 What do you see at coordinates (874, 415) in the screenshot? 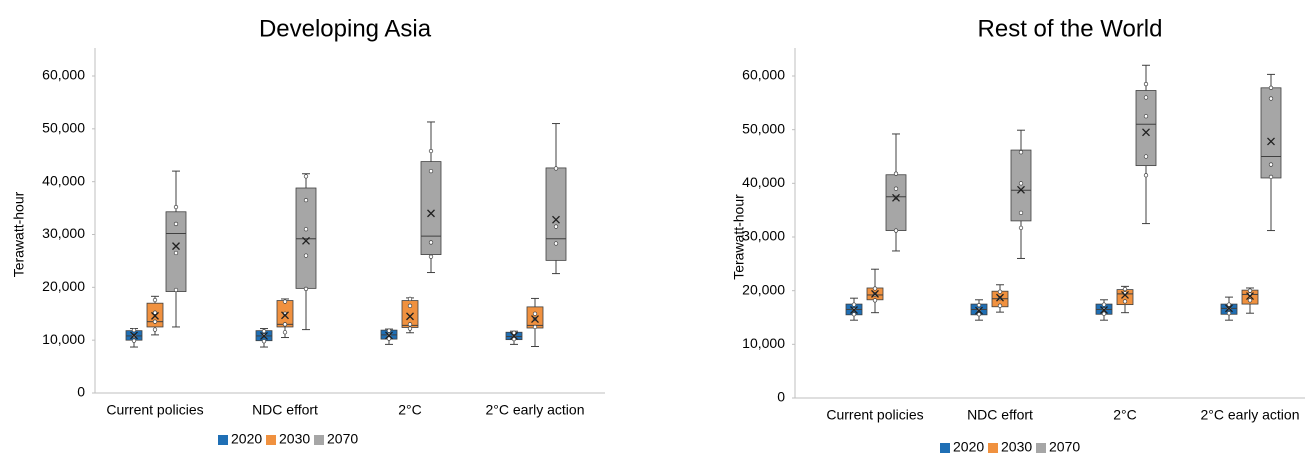
I see `x-tick-label: Current policies` at bounding box center [874, 415].